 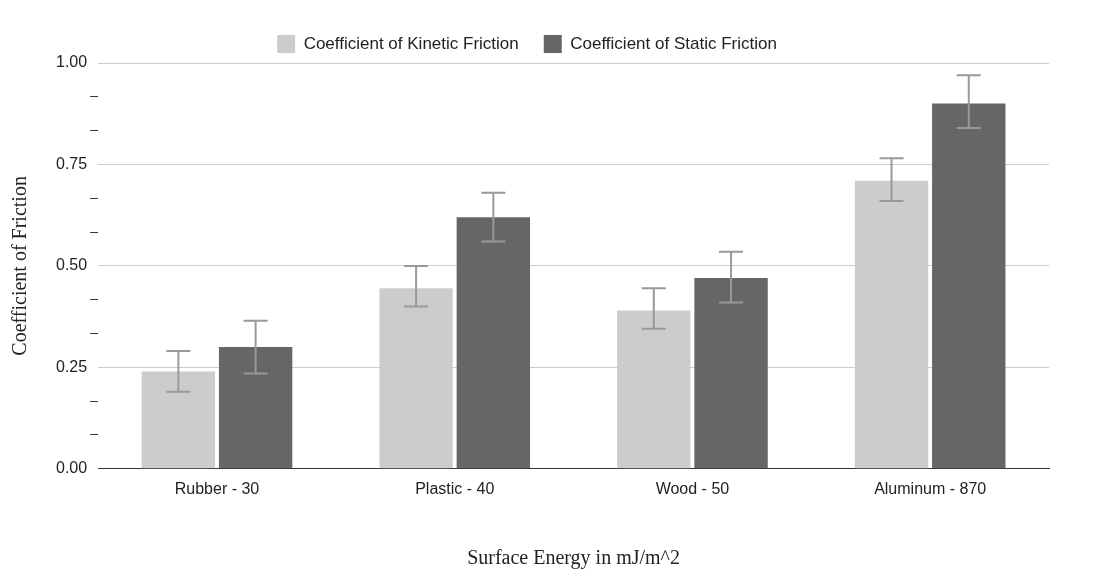 What do you see at coordinates (72, 366) in the screenshot?
I see `y-tick-label: 0.25` at bounding box center [72, 366].